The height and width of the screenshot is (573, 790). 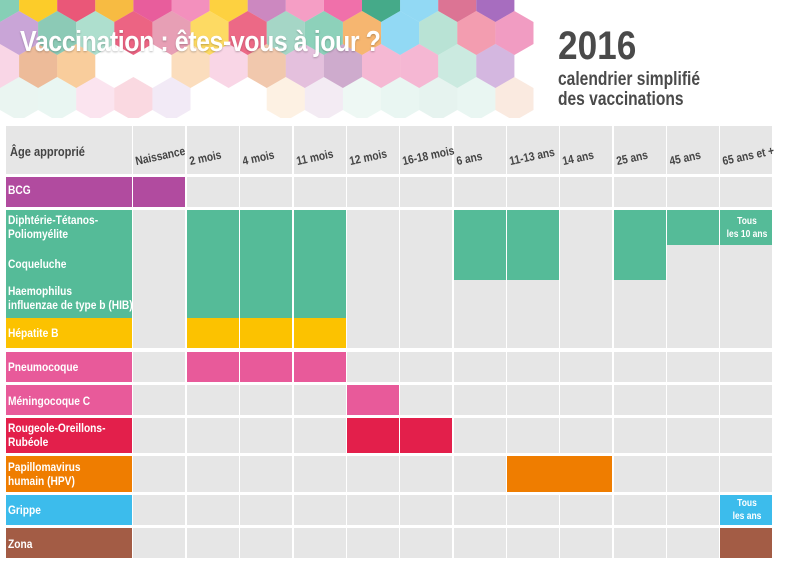 I want to click on year-heading: 2016, so click(x=597, y=46).